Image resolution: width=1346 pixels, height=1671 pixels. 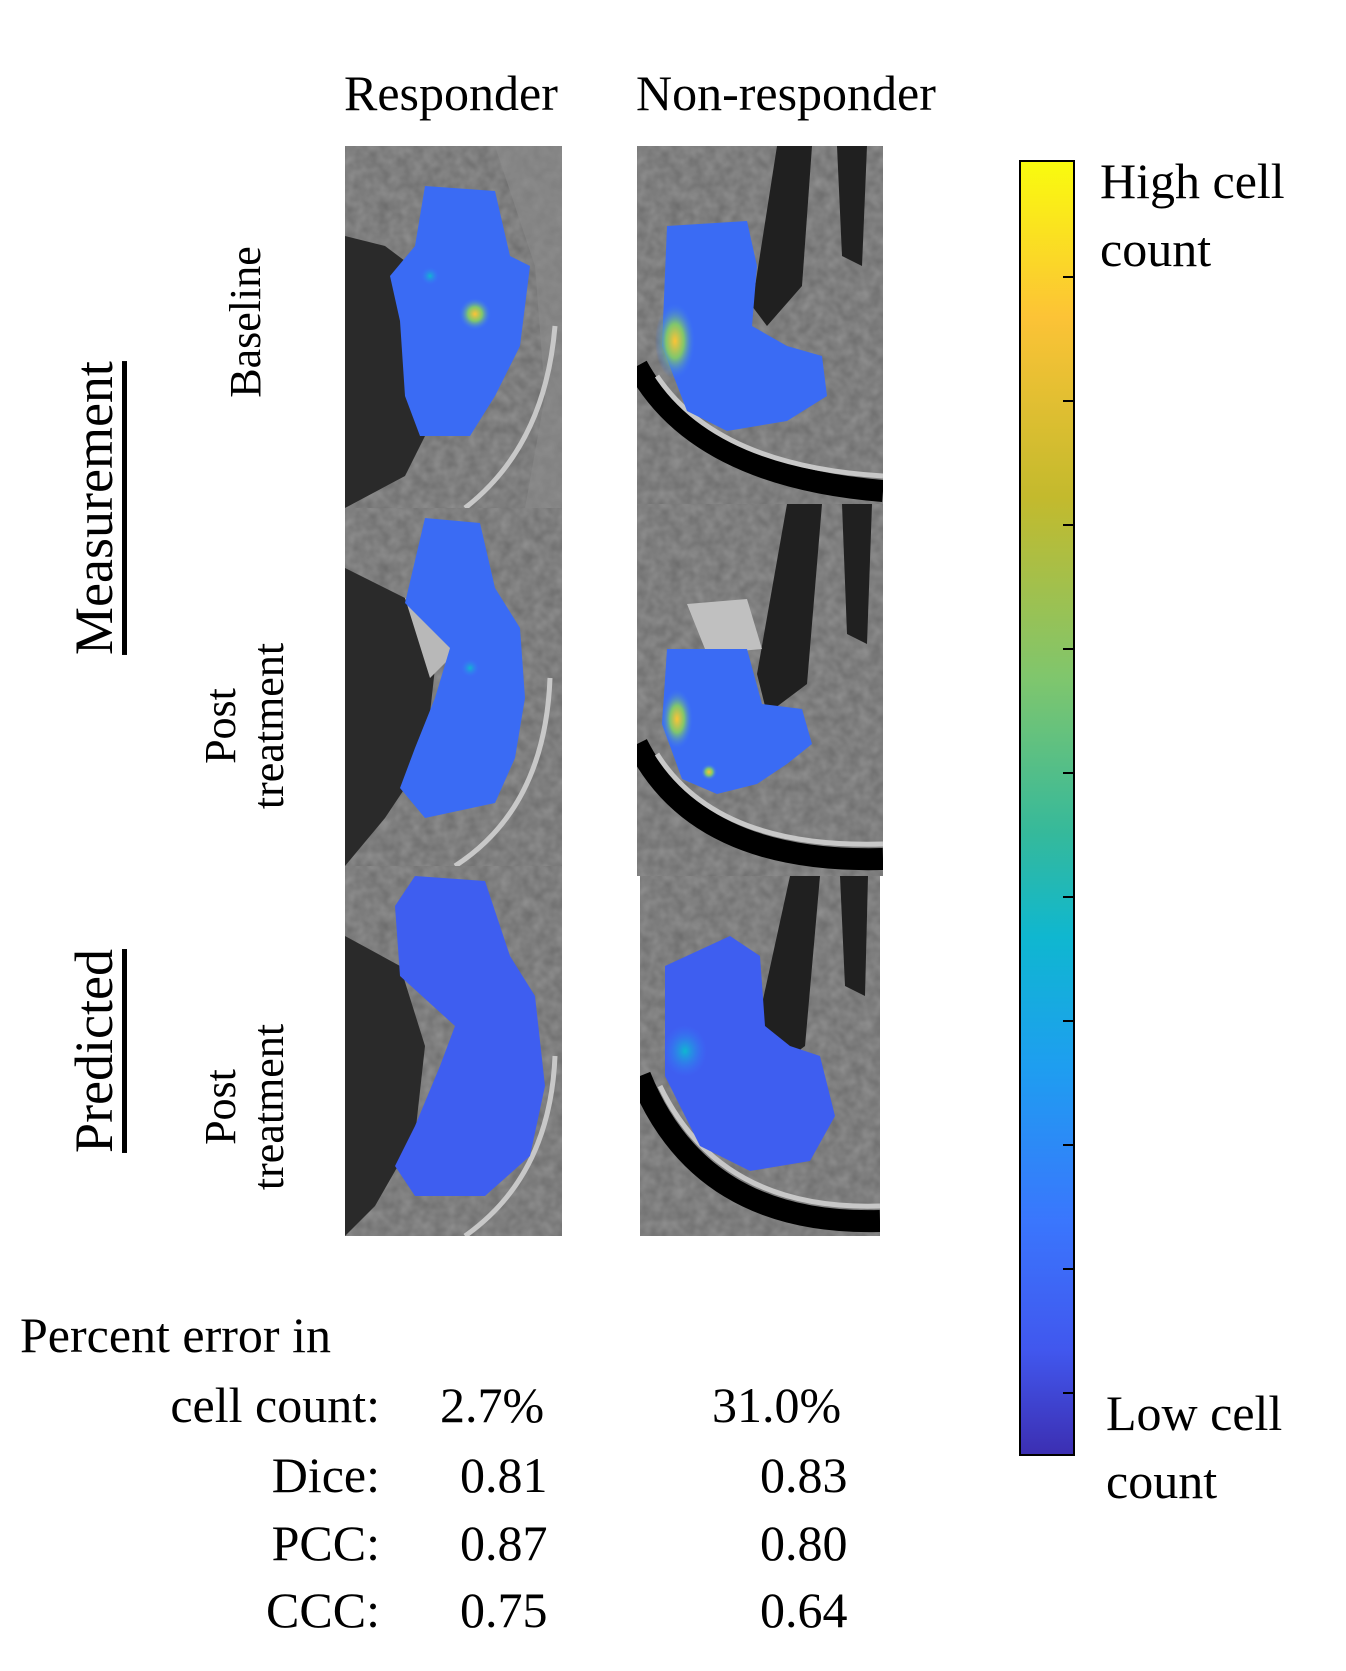 What do you see at coordinates (760, 690) in the screenshot?
I see `panel-nonresponder-post` at bounding box center [760, 690].